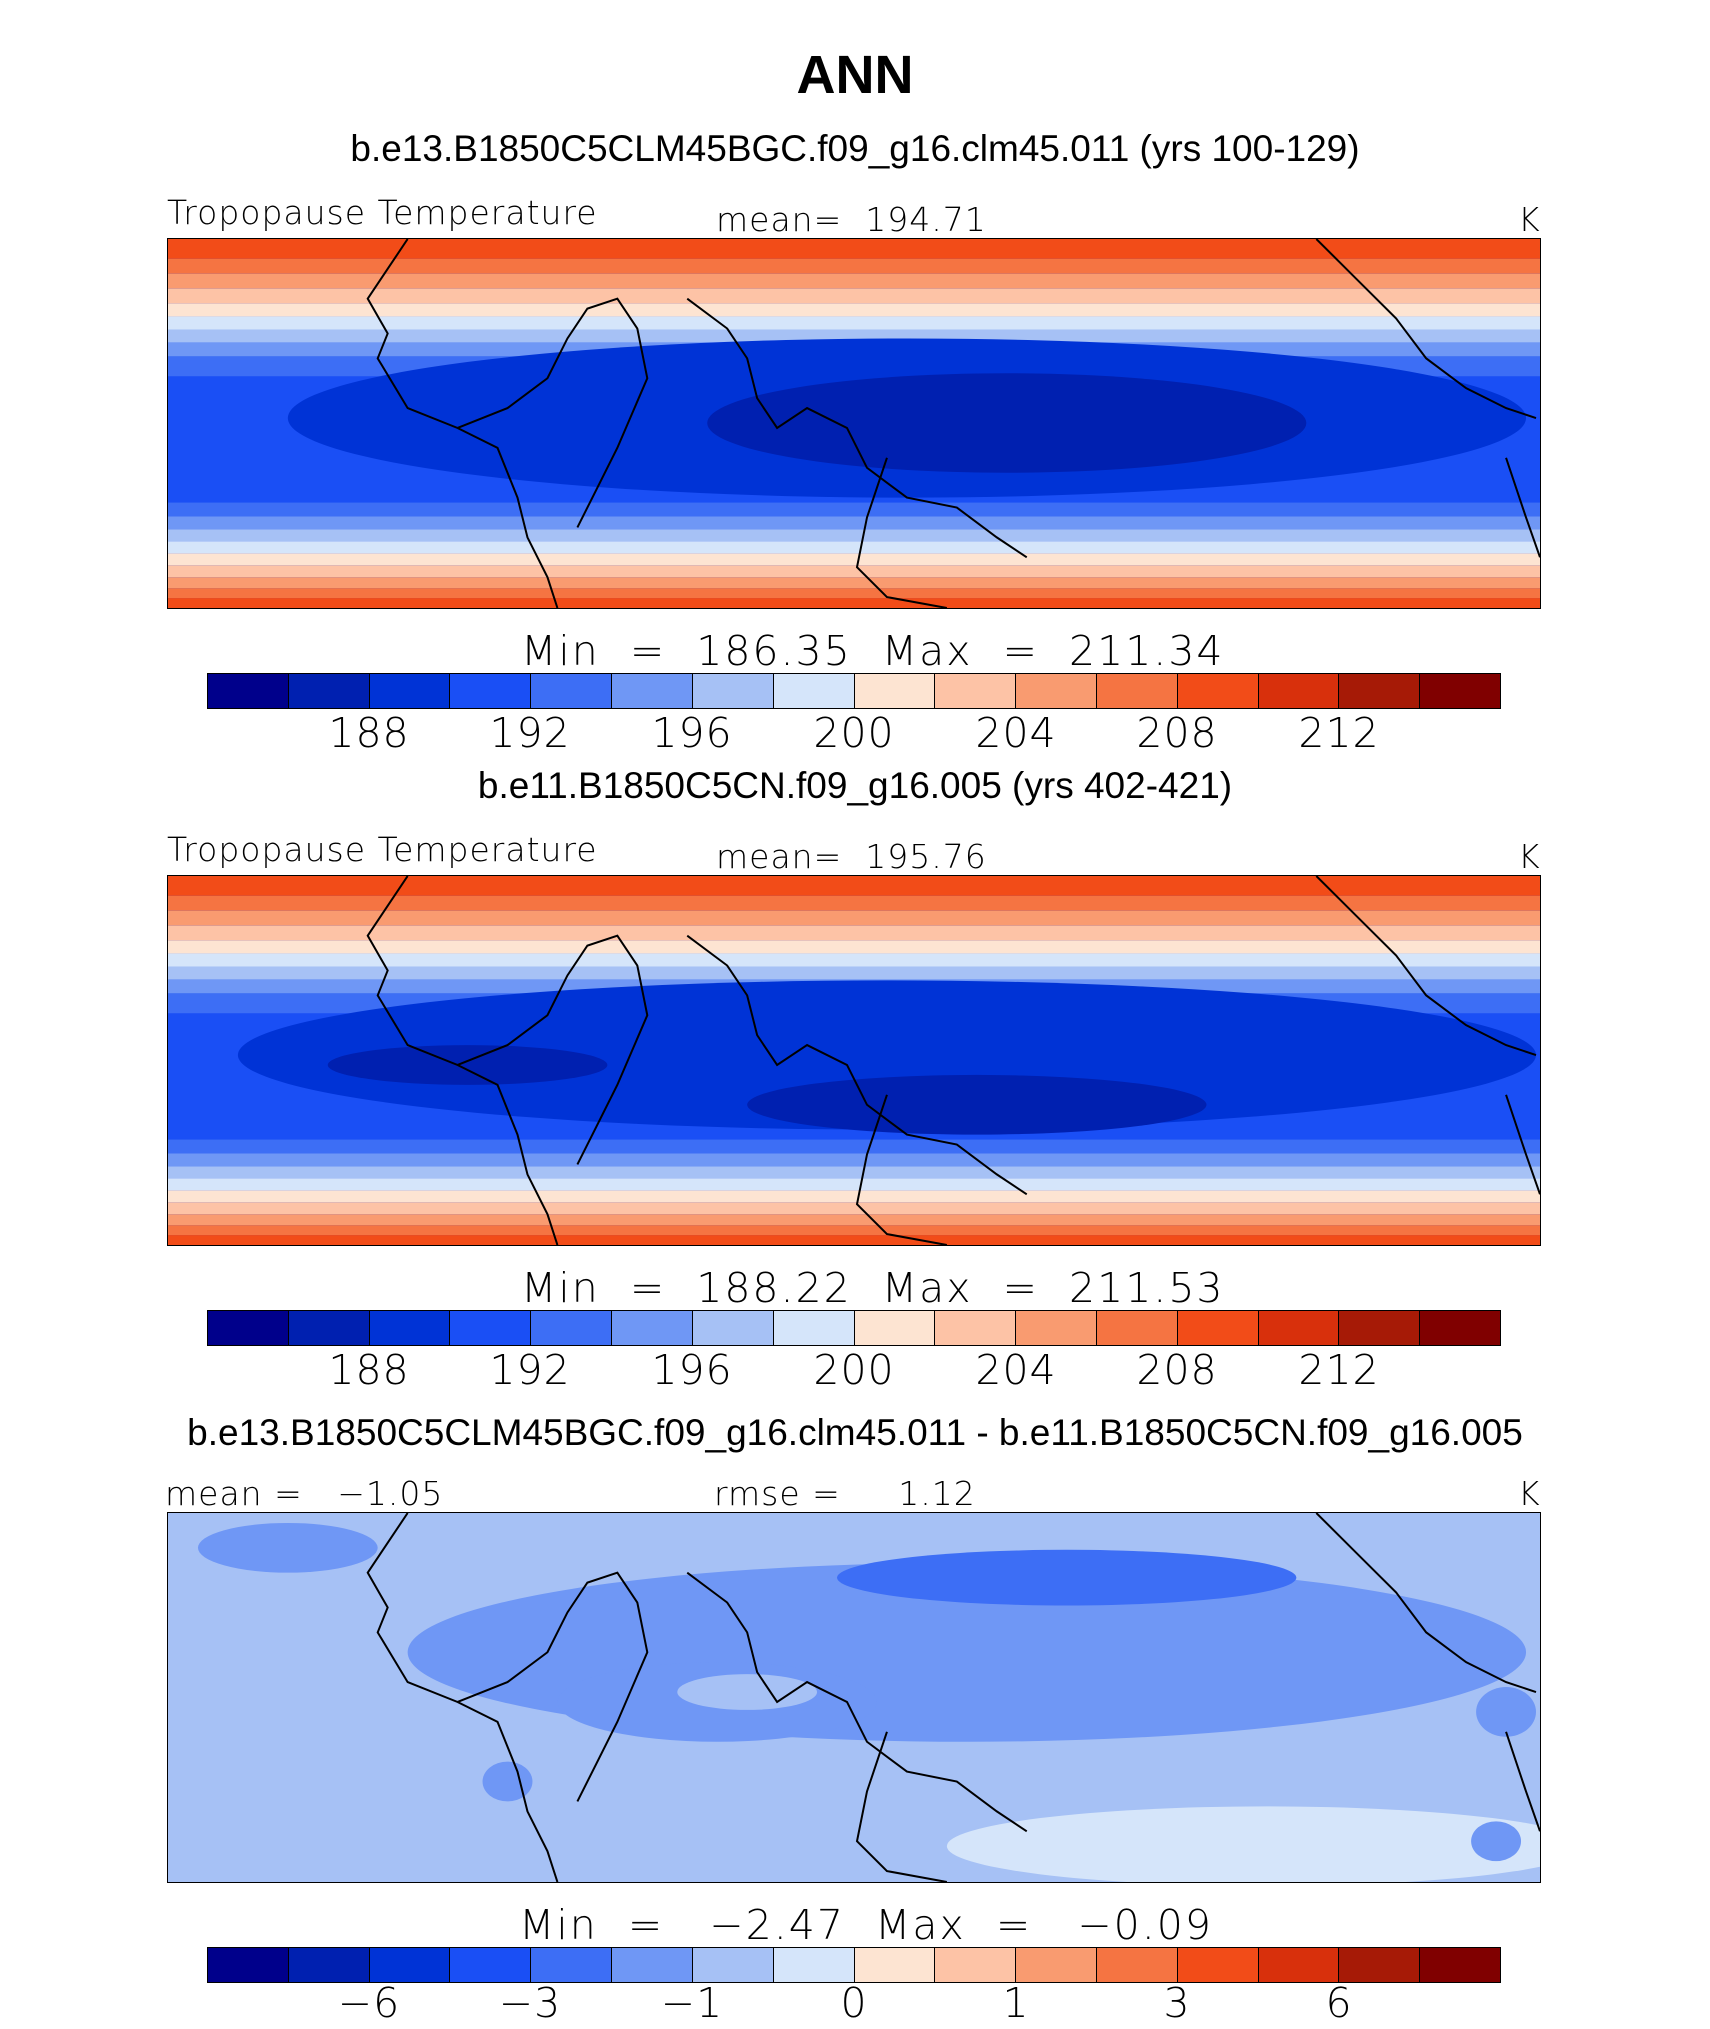 This screenshot has height=2029, width=1710. What do you see at coordinates (845, 1493) in the screenshot?
I see `rmse-label: rmse = 1.12` at bounding box center [845, 1493].